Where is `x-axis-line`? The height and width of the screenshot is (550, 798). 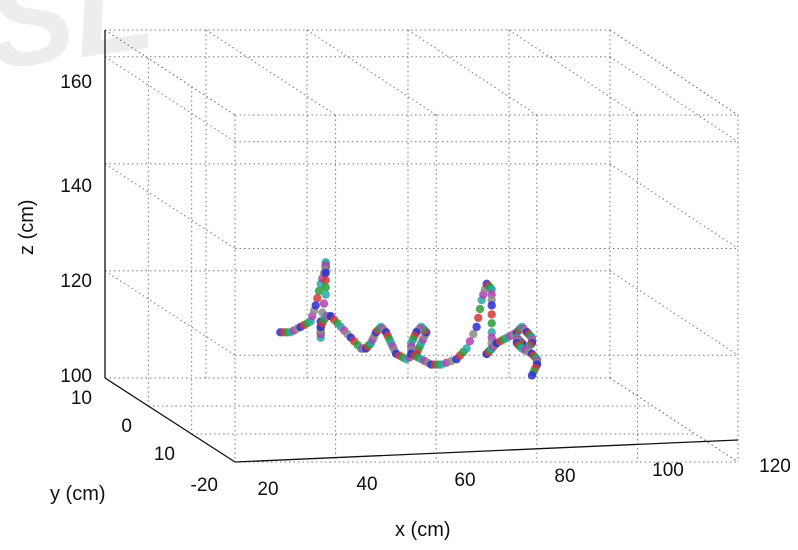 x-axis-line is located at coordinates (486, 451).